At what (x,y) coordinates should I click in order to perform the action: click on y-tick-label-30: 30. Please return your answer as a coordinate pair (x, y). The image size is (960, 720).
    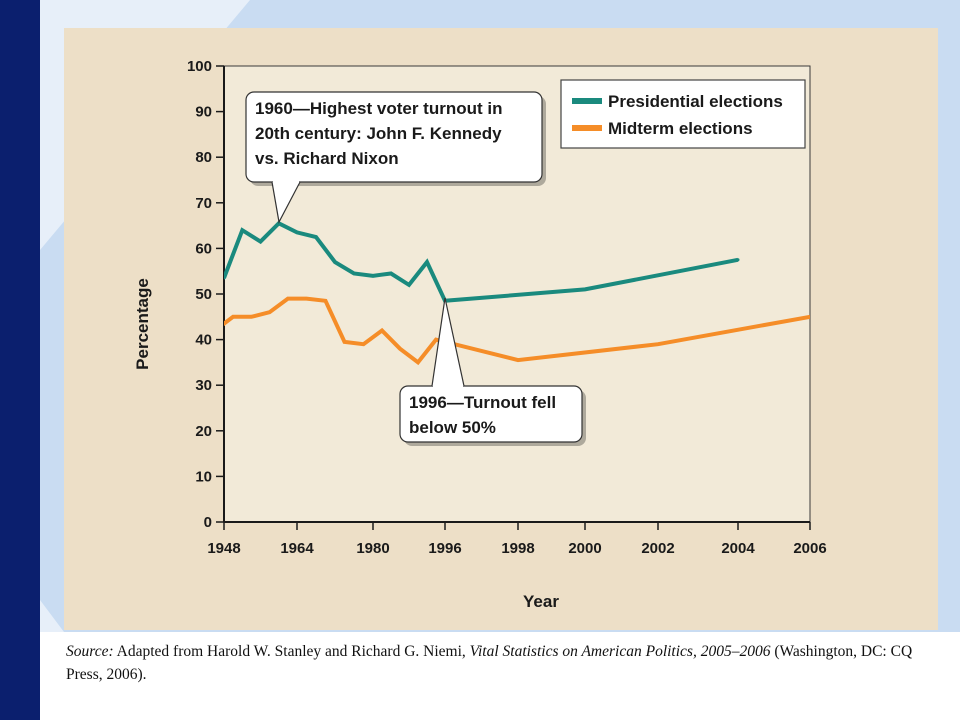
    Looking at the image, I should click on (203, 385).